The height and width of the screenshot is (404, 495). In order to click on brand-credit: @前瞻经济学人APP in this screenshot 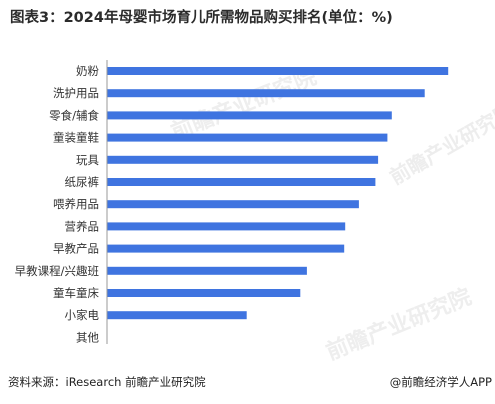, I will do `click(440, 382)`.